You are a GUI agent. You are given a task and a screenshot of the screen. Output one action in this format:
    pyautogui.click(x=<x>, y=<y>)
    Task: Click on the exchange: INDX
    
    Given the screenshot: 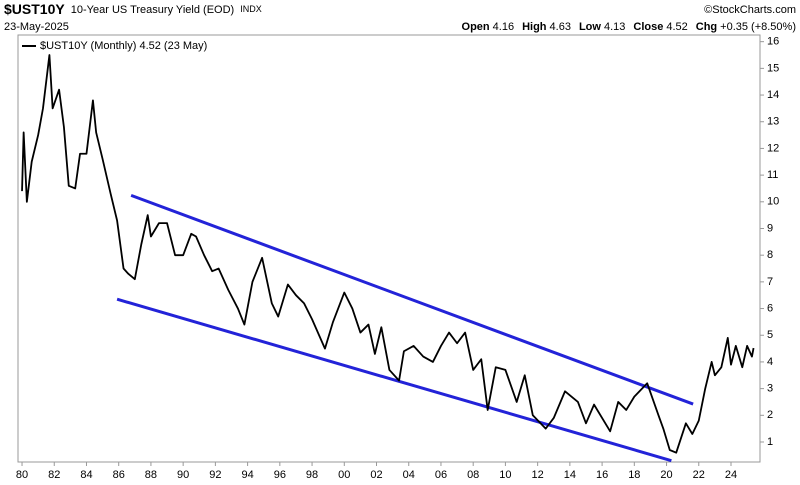 What is the action you would take?
    pyautogui.click(x=251, y=9)
    